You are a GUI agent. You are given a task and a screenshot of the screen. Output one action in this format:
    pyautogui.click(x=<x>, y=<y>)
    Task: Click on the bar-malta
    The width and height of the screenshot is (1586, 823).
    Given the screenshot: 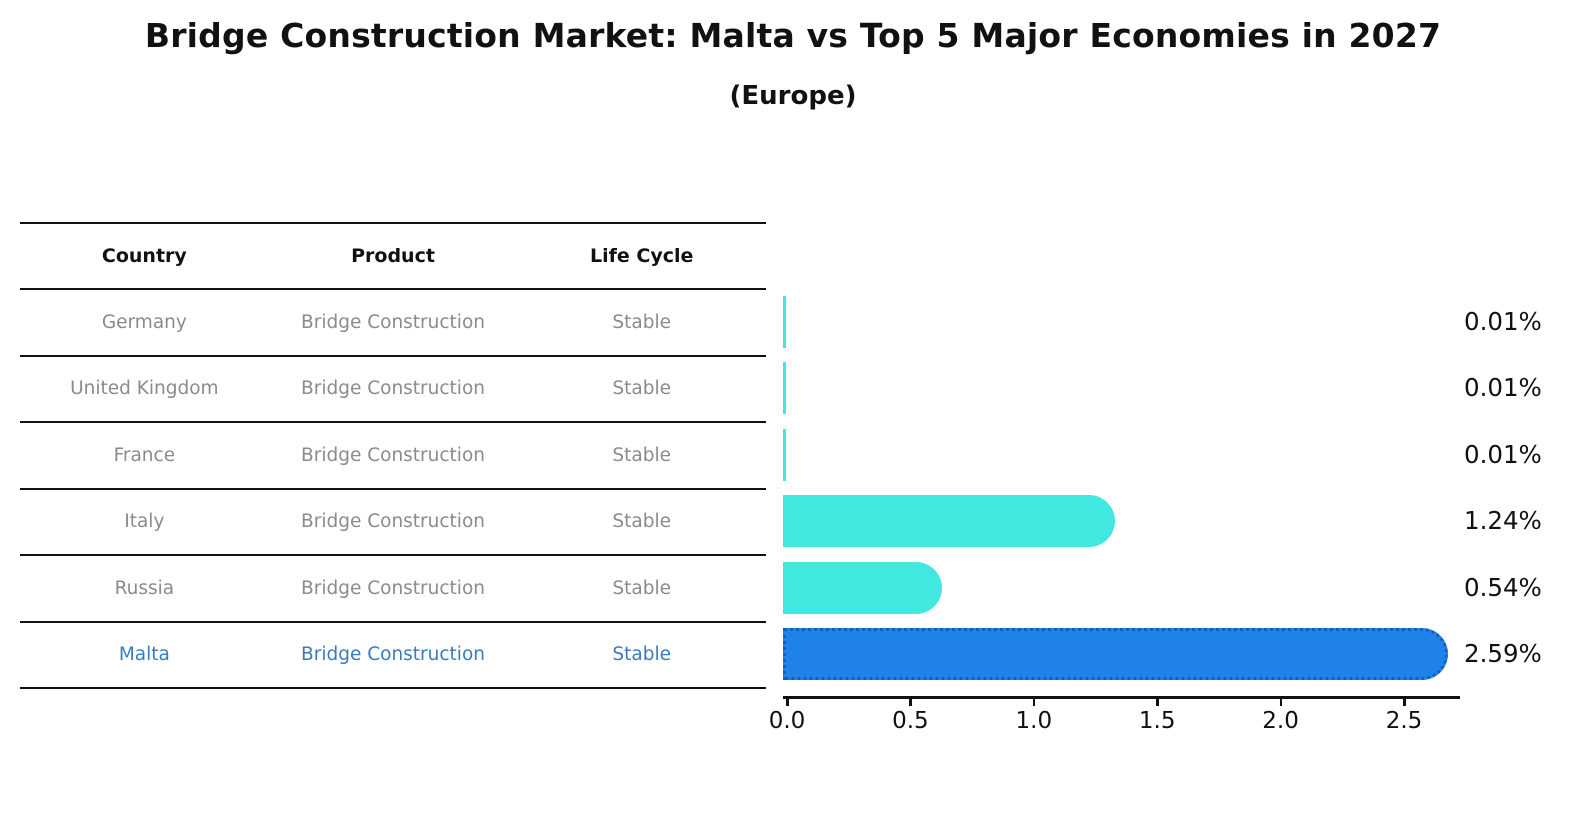 What is the action you would take?
    pyautogui.click(x=1116, y=654)
    